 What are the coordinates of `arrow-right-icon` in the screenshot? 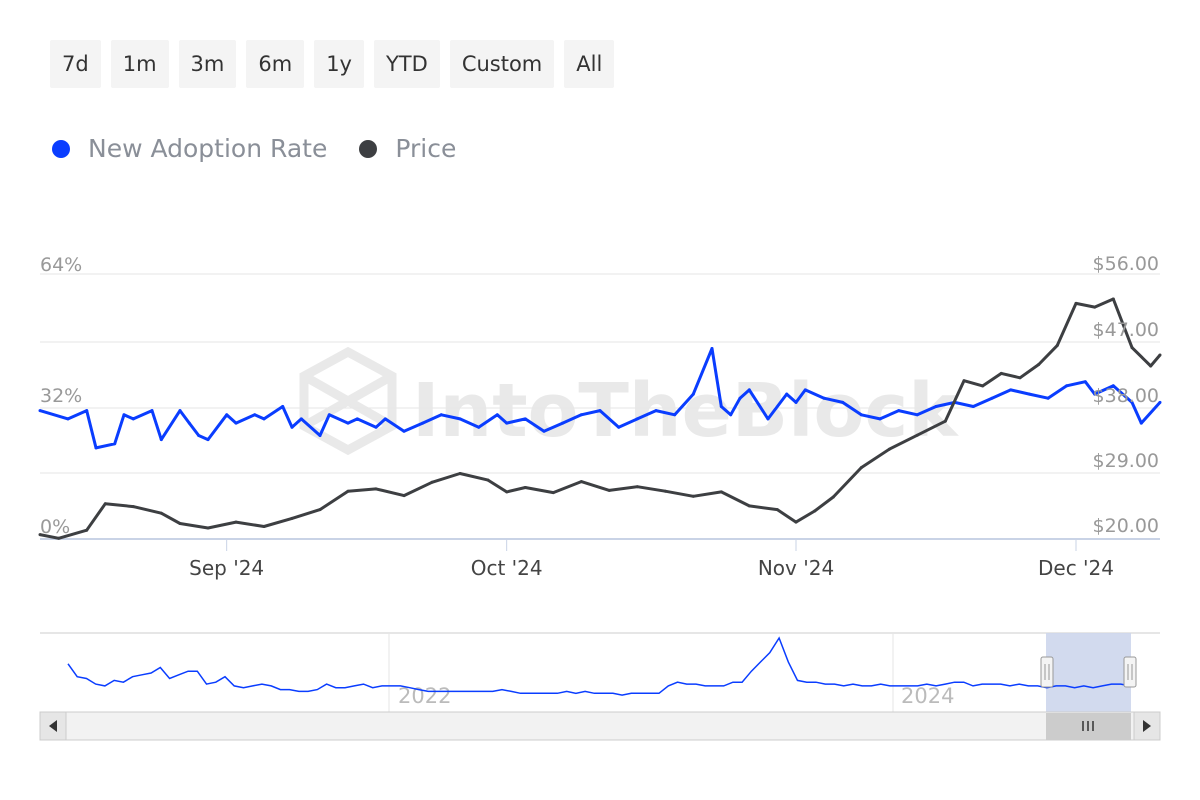 It's located at (1147, 726).